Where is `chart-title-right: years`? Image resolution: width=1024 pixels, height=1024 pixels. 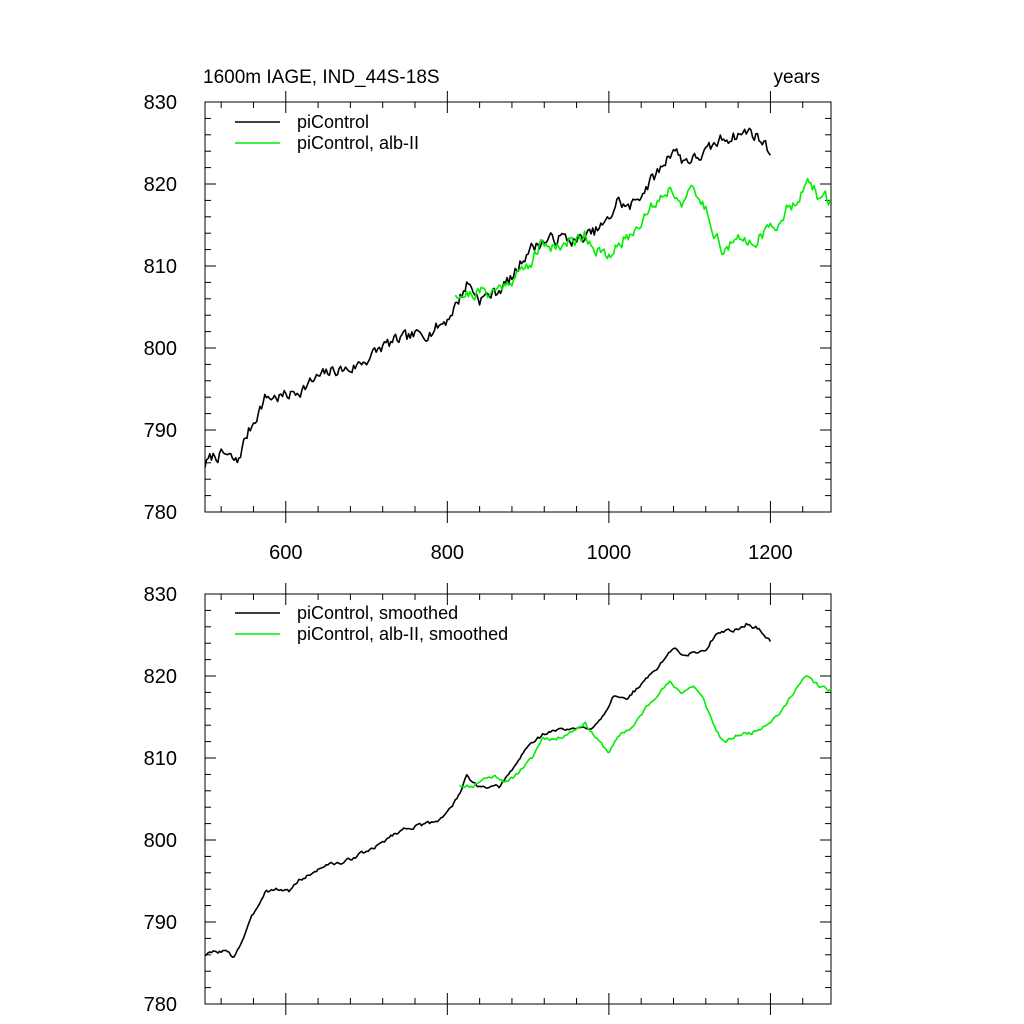
chart-title-right: years is located at coordinates (797, 77).